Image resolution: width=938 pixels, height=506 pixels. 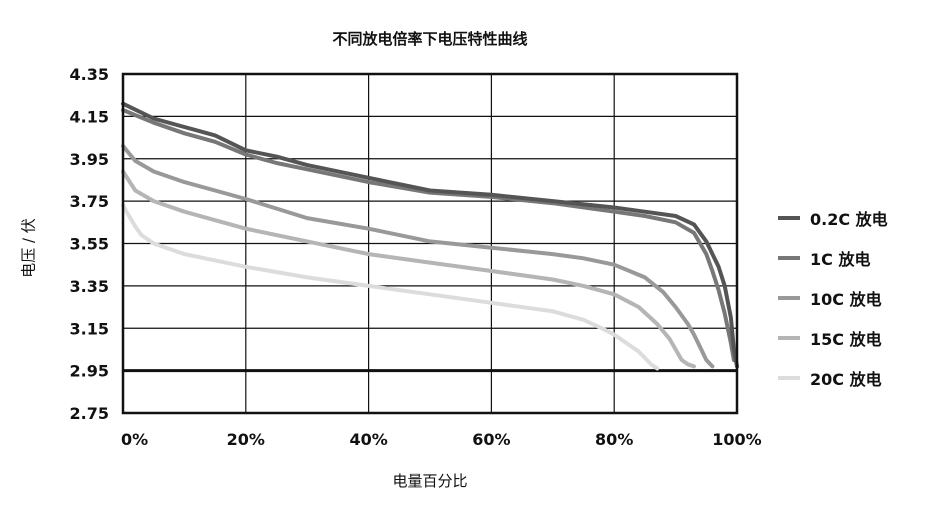 What do you see at coordinates (246, 439) in the screenshot?
I see `x-tick-label: 20%` at bounding box center [246, 439].